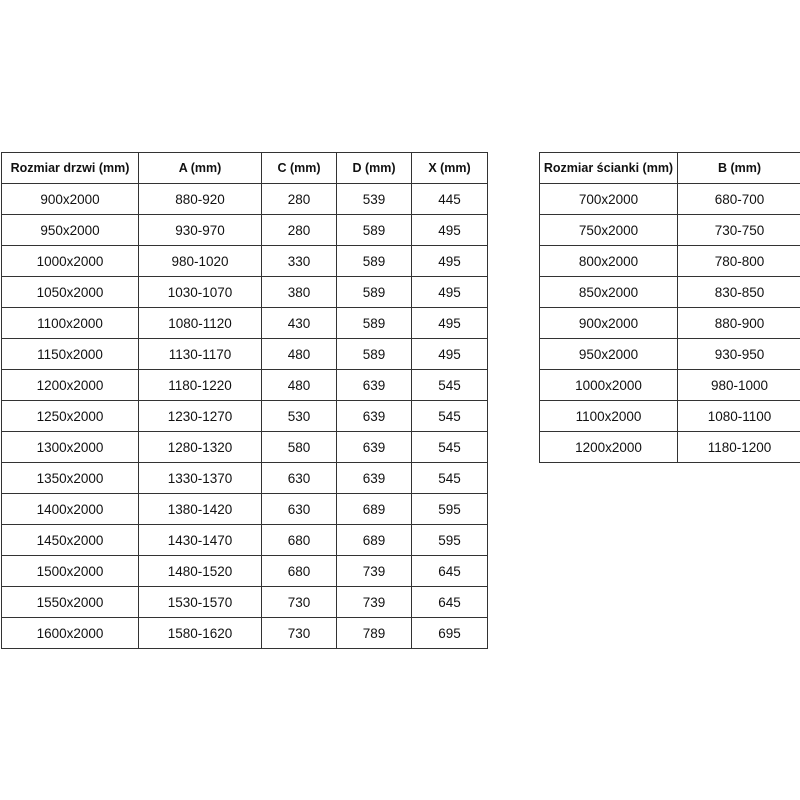 The width and height of the screenshot is (800, 800). I want to click on table-row: 1100x2000 1080-1120 430 589 495, so click(244, 323).